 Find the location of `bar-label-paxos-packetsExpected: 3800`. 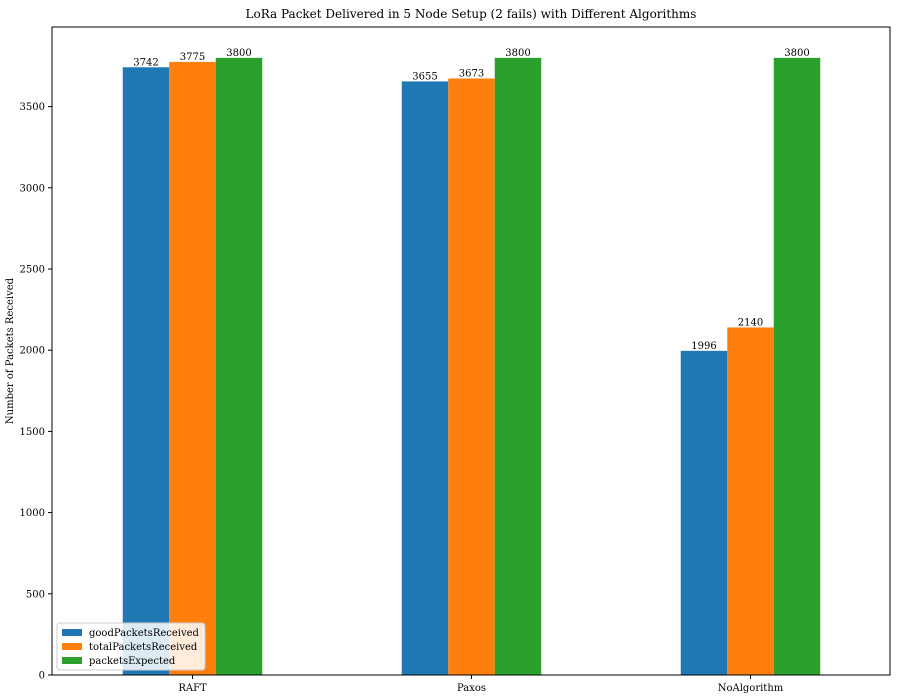

bar-label-paxos-packetsExpected: 3800 is located at coordinates (517, 53).